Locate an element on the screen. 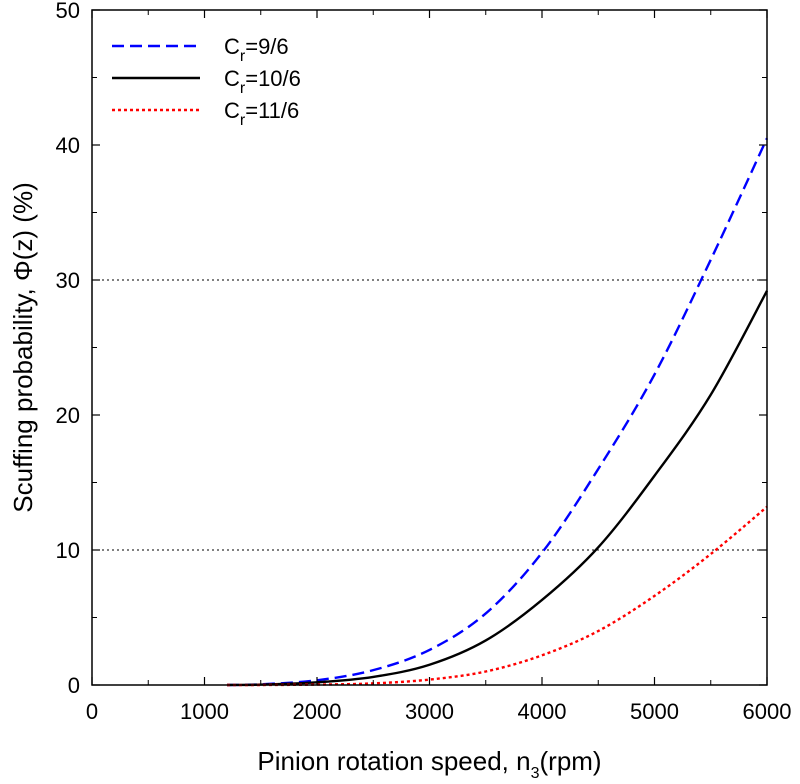 This screenshot has width=800, height=784. x-tick-label: 4000 is located at coordinates (542, 711).